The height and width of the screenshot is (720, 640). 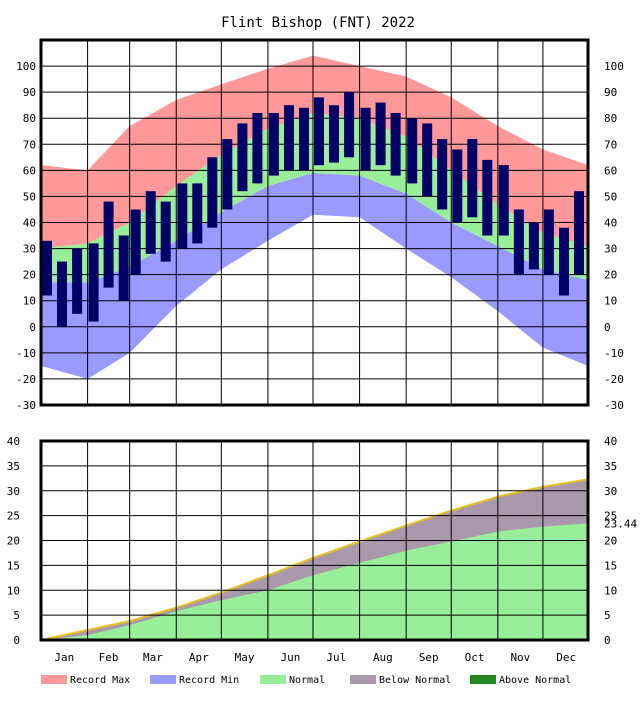 I want to click on month-label: Aug, so click(x=383, y=657).